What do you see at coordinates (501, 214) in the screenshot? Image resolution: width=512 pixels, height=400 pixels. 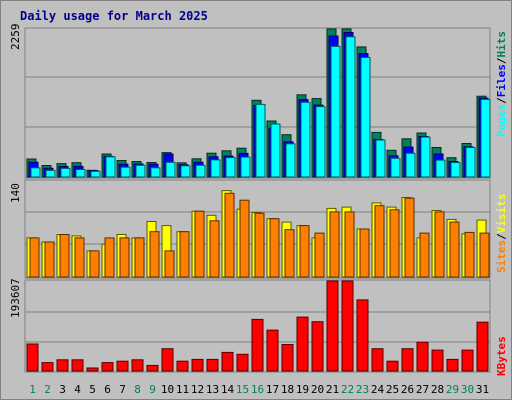 I see `legend-item: Visits` at bounding box center [501, 214].